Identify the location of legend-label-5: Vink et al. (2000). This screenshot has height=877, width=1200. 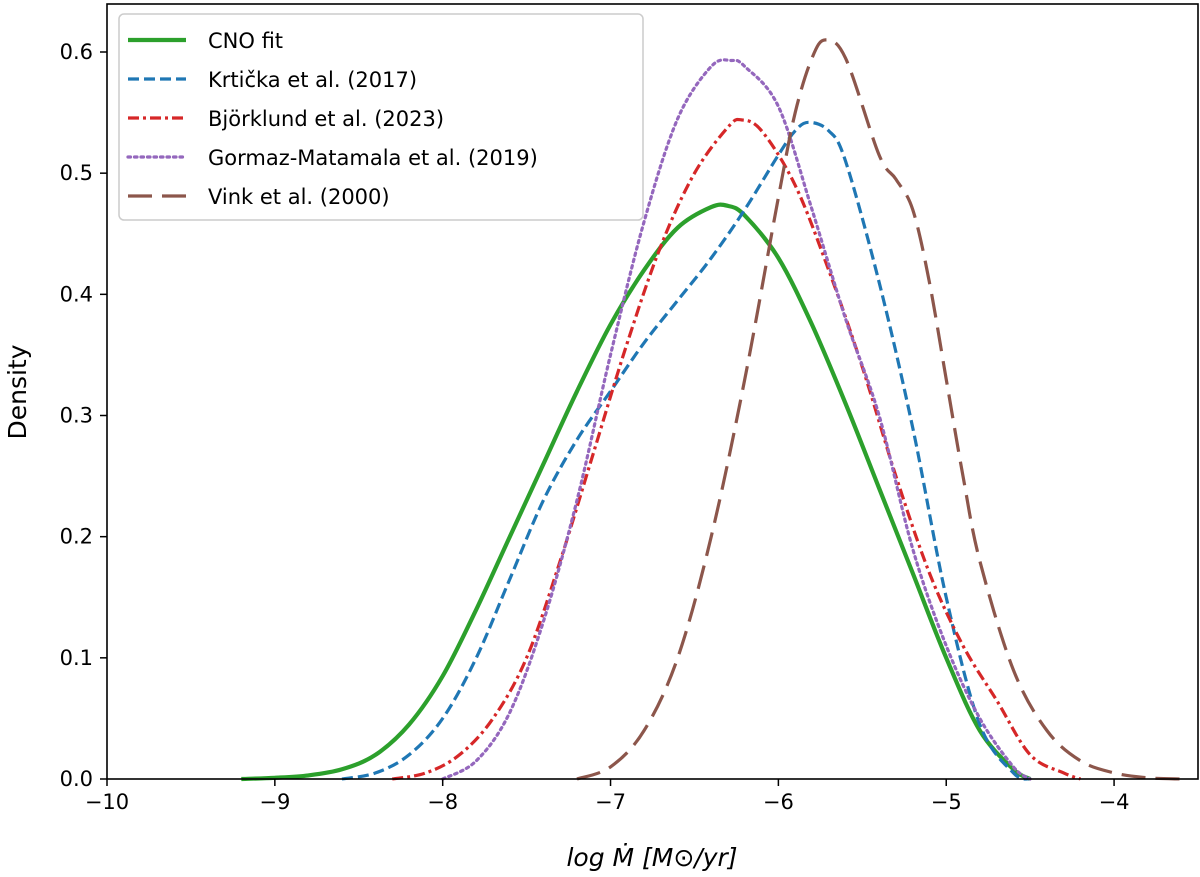
(299, 197).